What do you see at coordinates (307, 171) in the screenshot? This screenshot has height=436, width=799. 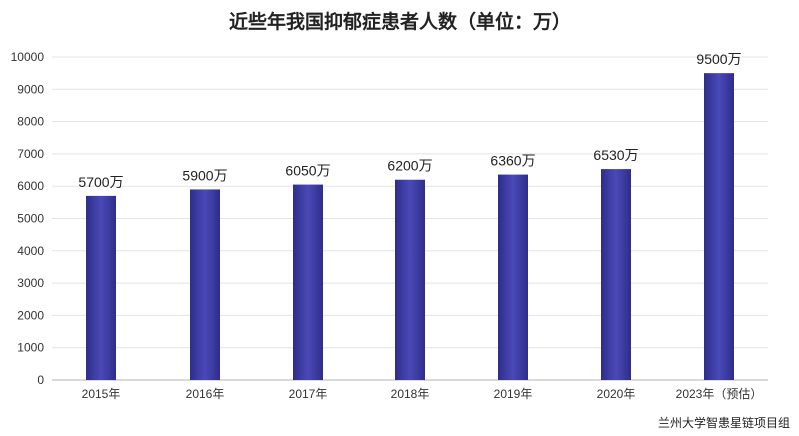 I see `data-label: 6050万` at bounding box center [307, 171].